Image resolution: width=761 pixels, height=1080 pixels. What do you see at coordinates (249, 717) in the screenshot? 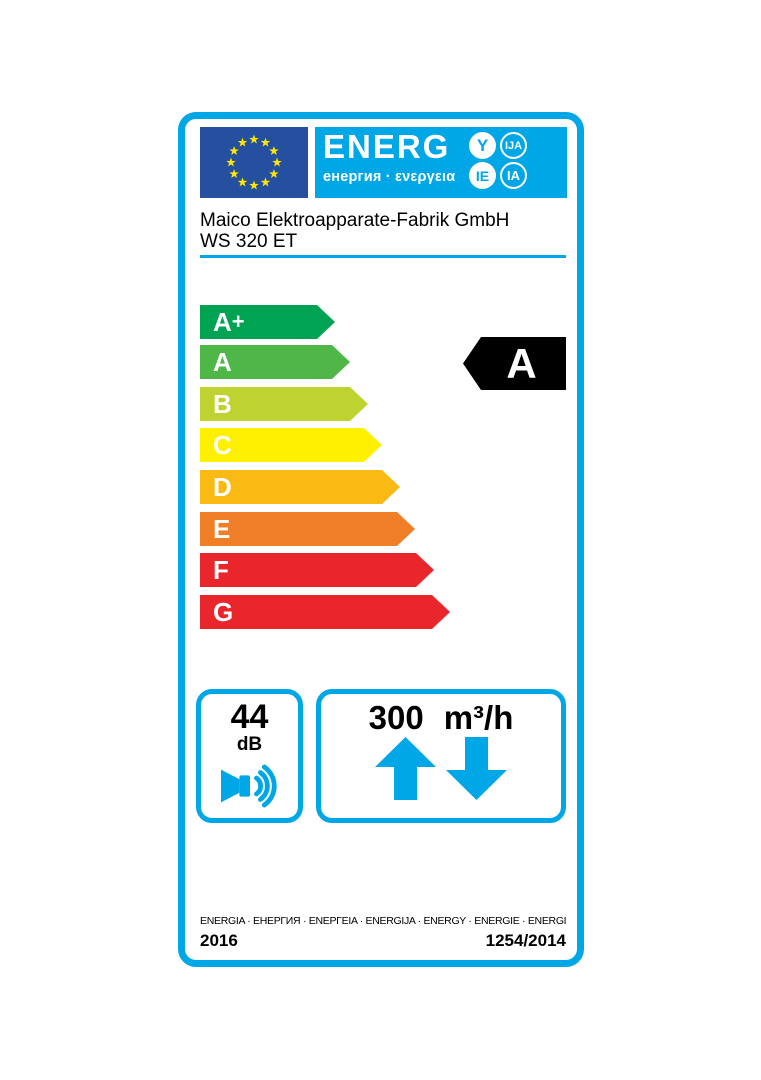
I see `noise-value: 44` at bounding box center [249, 717].